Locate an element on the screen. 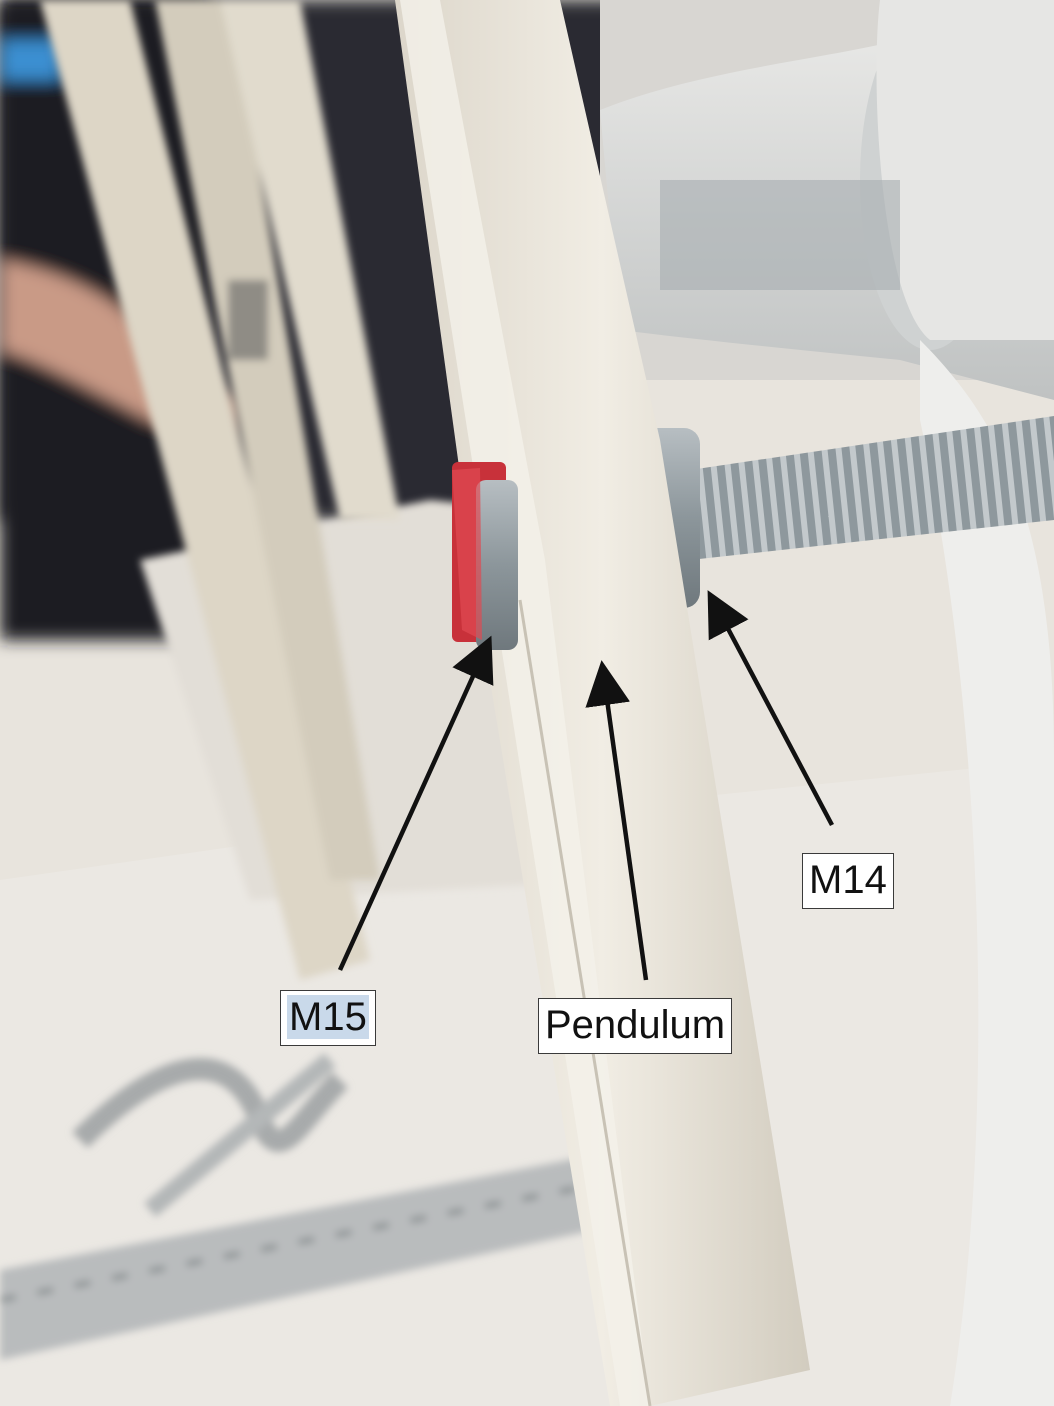  arrow-m15 is located at coordinates (415, 803).